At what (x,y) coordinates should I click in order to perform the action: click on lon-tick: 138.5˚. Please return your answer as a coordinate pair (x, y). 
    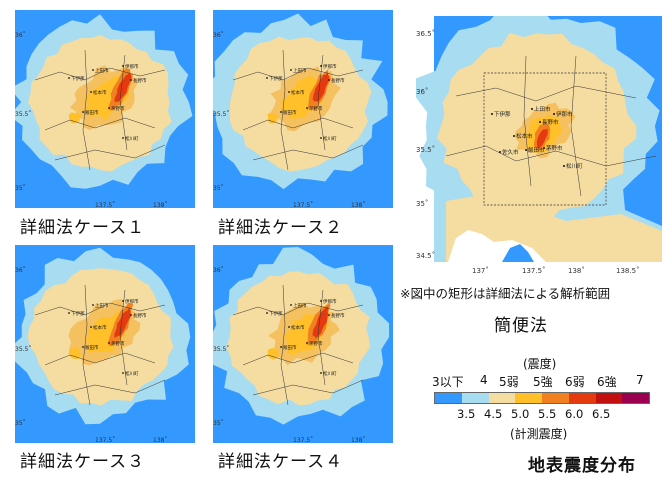
    Looking at the image, I should click on (628, 271).